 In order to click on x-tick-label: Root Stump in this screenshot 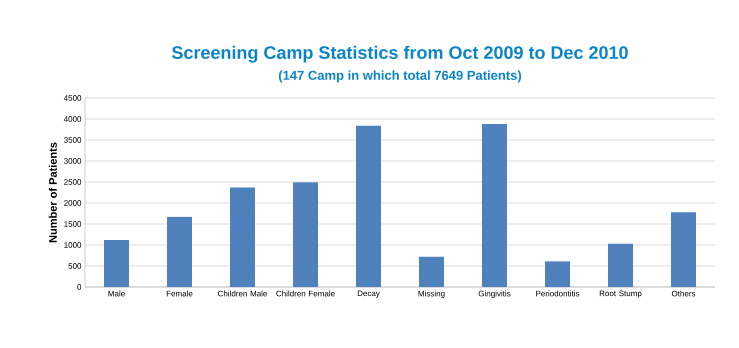, I will do `click(621, 294)`.